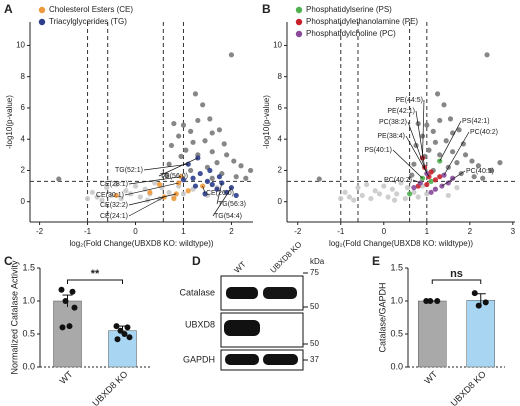 The width and height of the screenshot is (520, 406). I want to click on marker-label: 50, so click(314, 306).